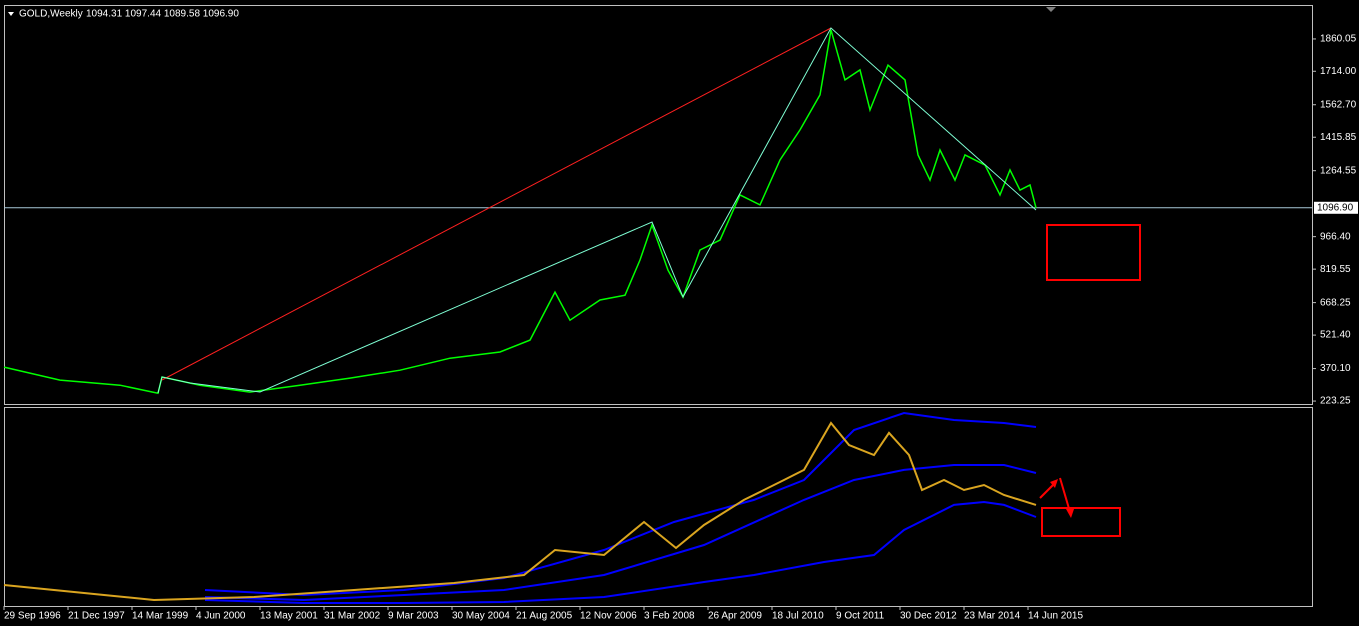  I want to click on menu-arrow, so click(11, 14).